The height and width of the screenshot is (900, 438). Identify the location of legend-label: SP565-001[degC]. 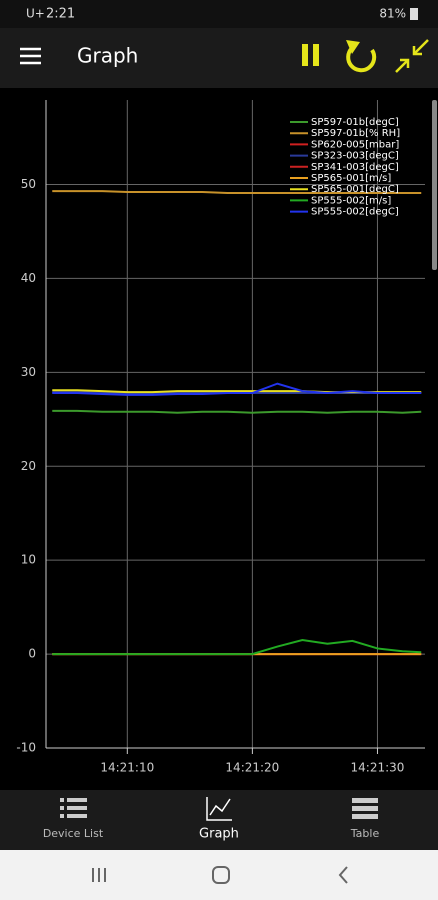
(355, 189).